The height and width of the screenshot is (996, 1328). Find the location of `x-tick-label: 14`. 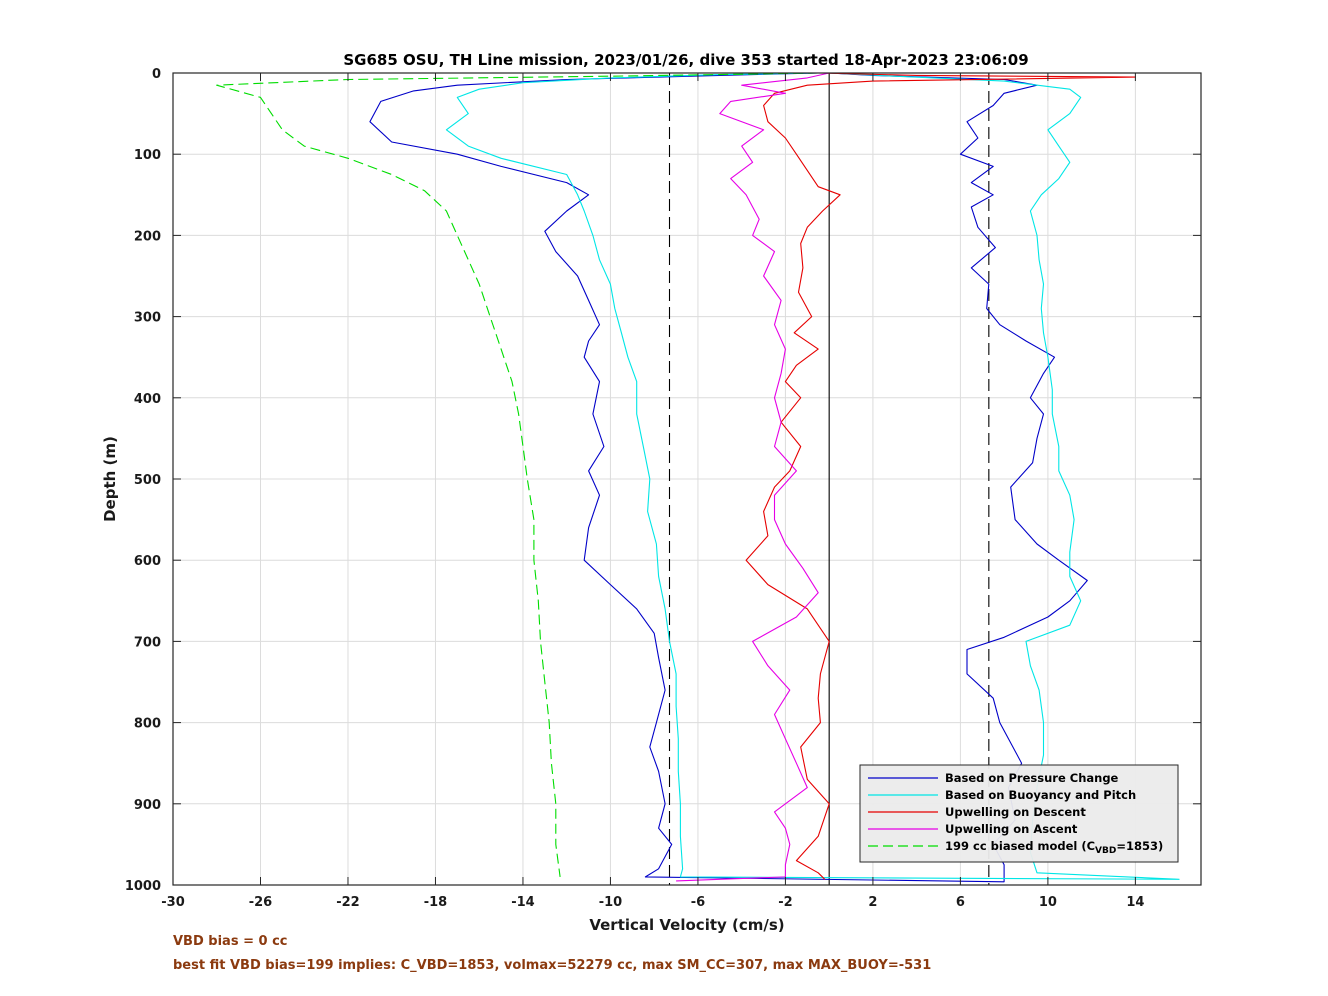

x-tick-label: 14 is located at coordinates (1135, 902).